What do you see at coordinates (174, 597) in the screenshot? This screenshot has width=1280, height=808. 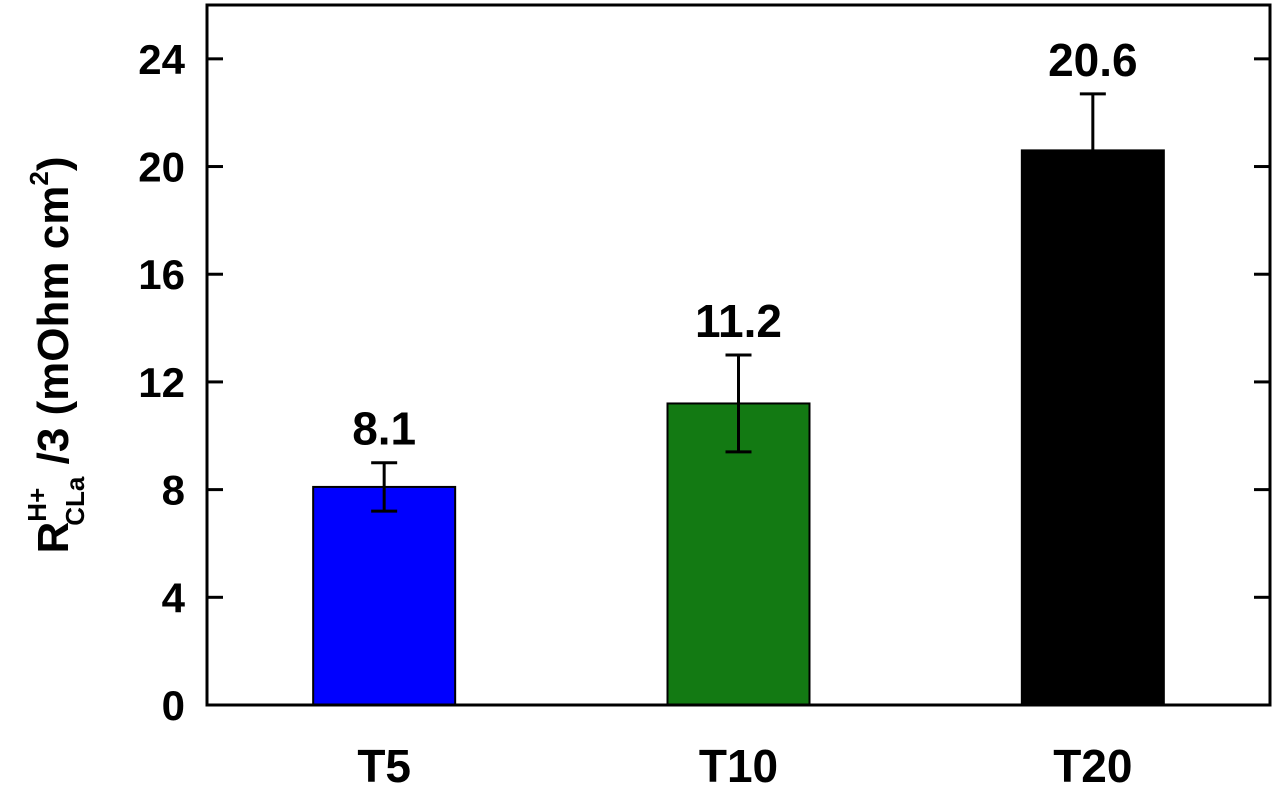 I see `y-tick-label: 4` at bounding box center [174, 597].